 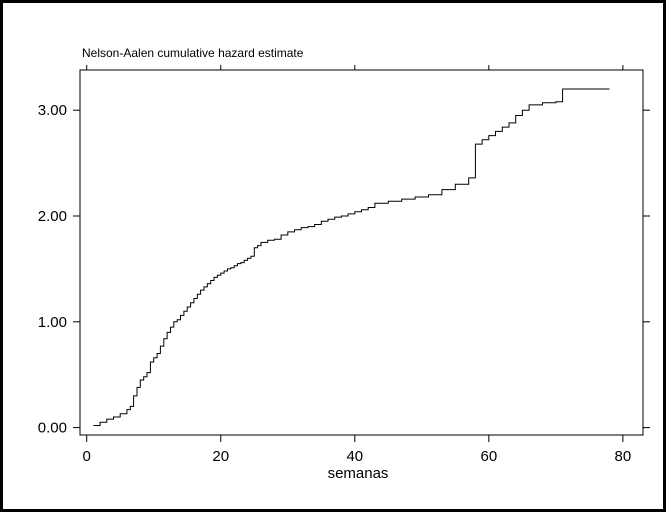 I want to click on chart-title: Nelson-Aalen cumulative hazard estimate, so click(x=193, y=53).